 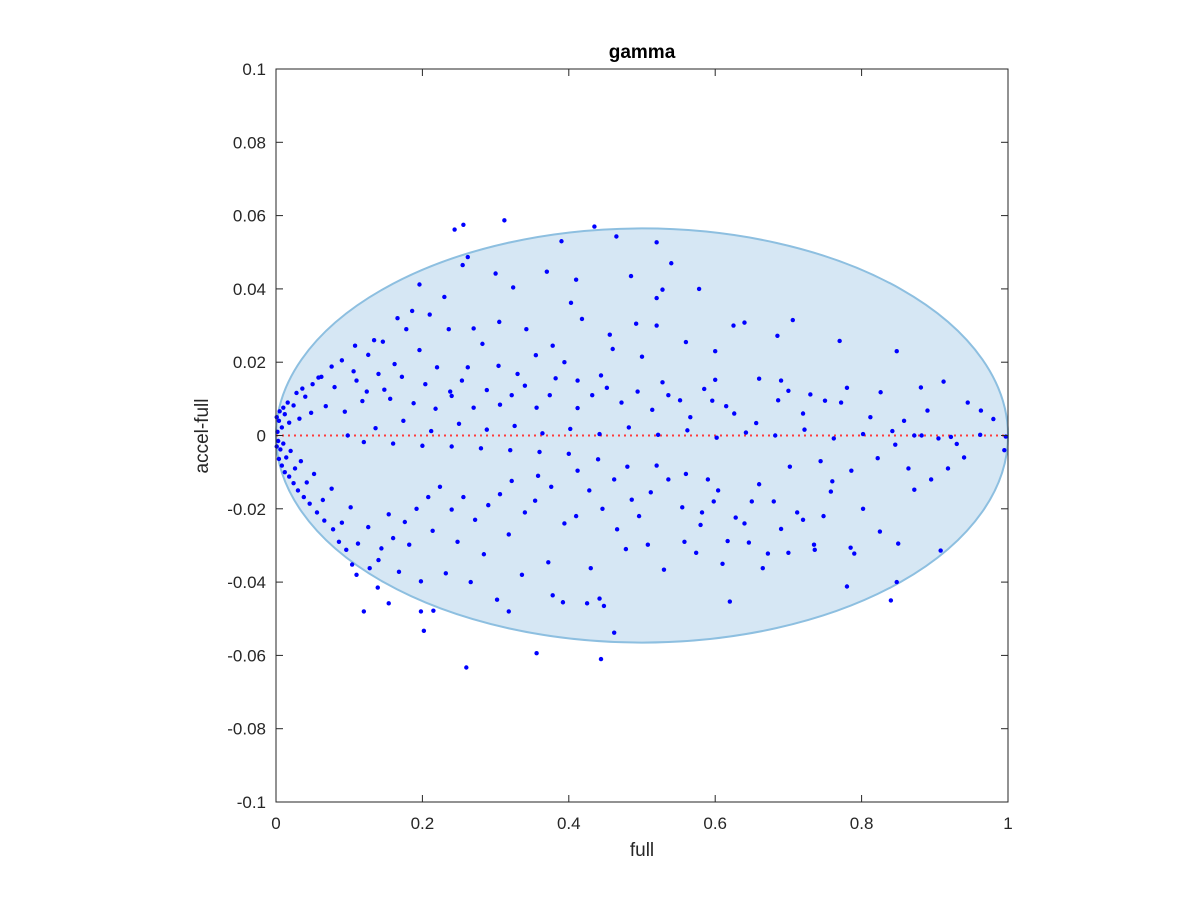 I want to click on y-tick-label: -0.02, so click(x=246, y=509).